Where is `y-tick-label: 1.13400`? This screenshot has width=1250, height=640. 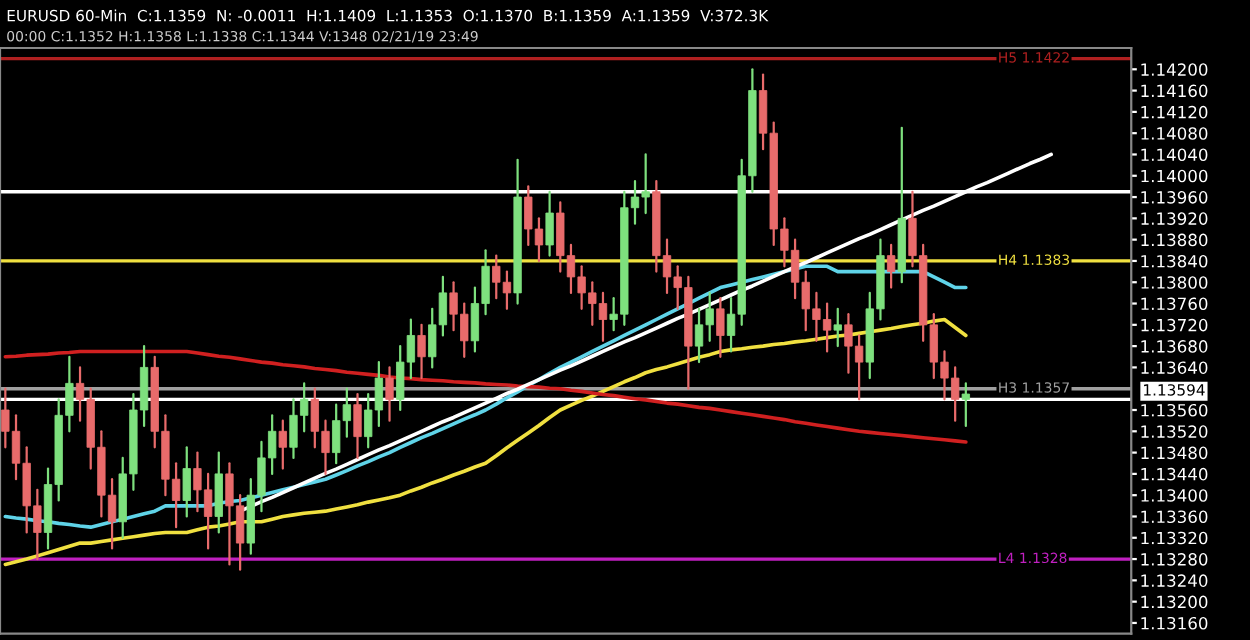 y-tick-label: 1.13400 is located at coordinates (1174, 495).